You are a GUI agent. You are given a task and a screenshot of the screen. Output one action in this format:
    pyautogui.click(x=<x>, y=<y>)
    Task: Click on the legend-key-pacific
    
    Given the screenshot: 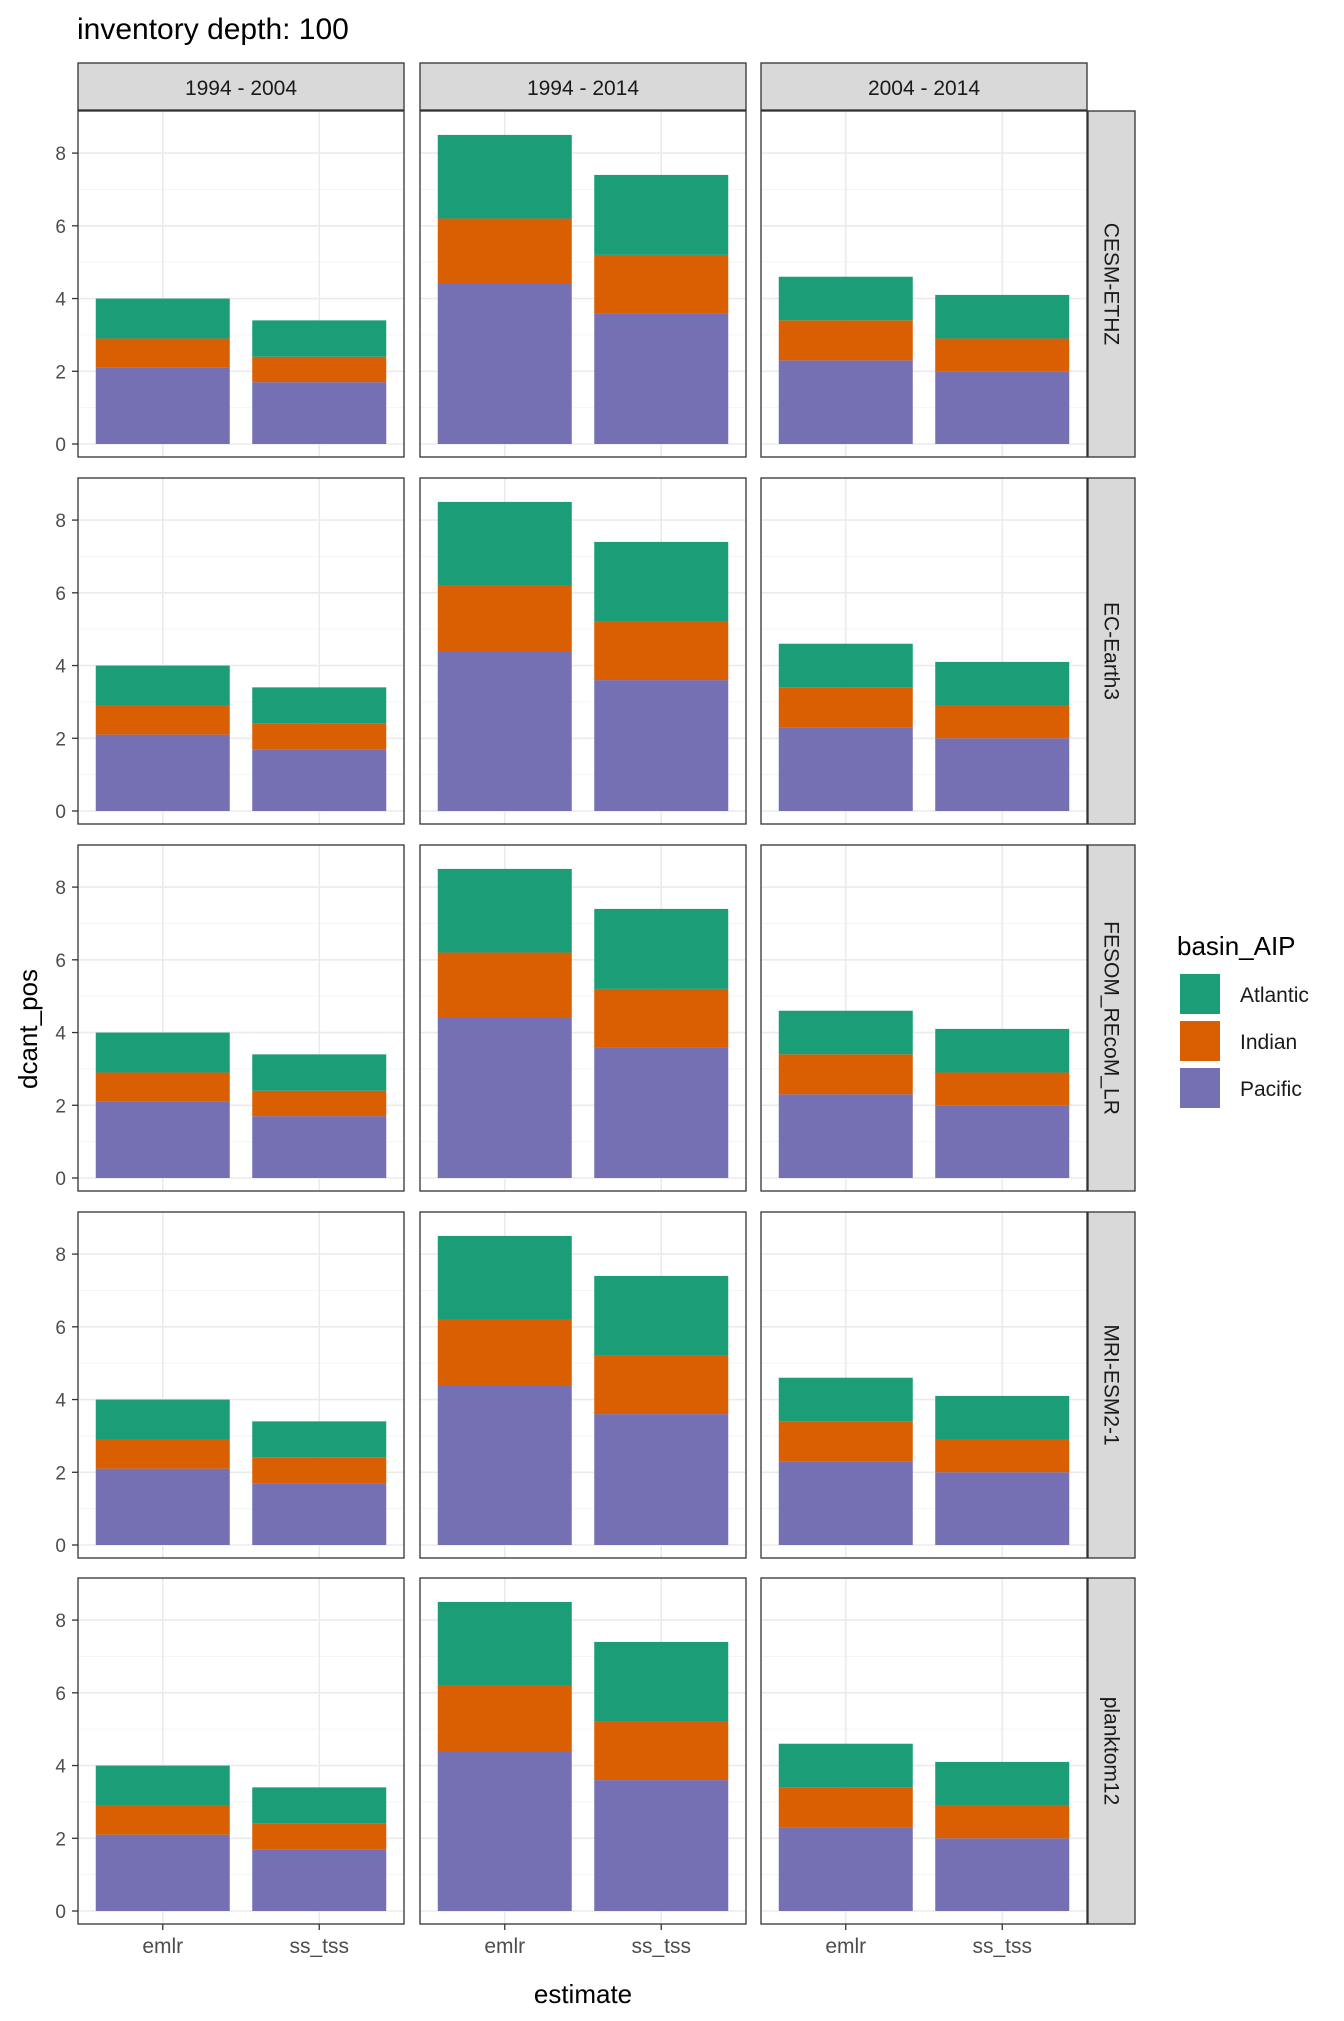 What is the action you would take?
    pyautogui.click(x=1200, y=1088)
    